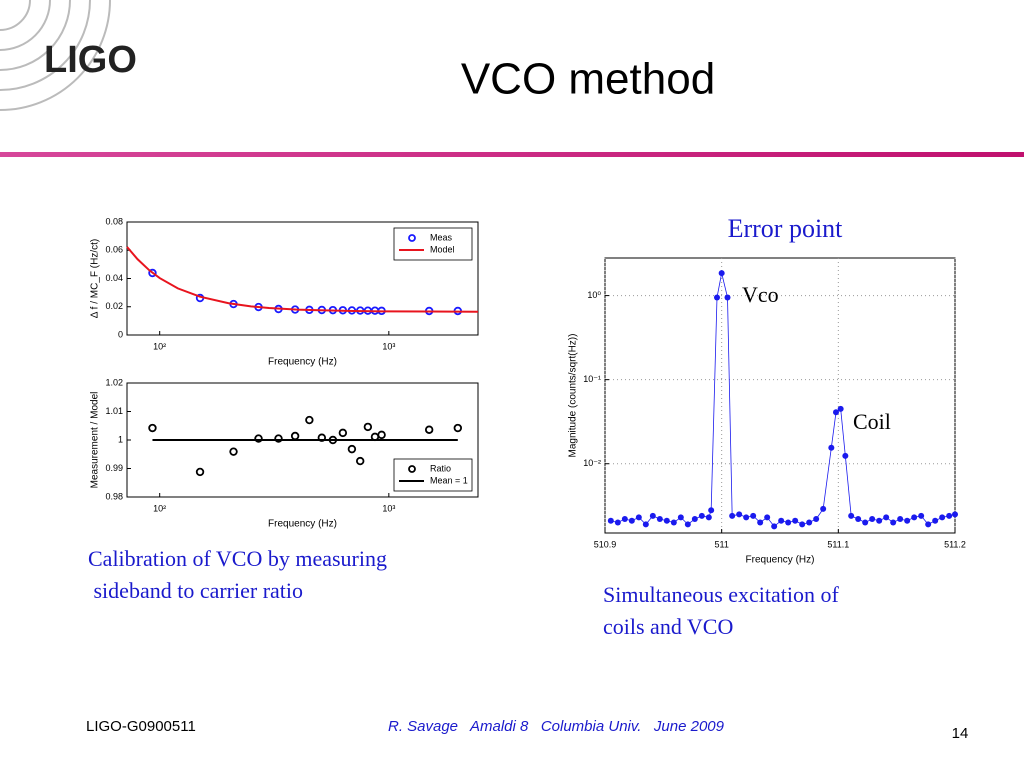 The height and width of the screenshot is (768, 1024). Describe the element at coordinates (960, 733) in the screenshot. I see `page-number: 14` at that location.